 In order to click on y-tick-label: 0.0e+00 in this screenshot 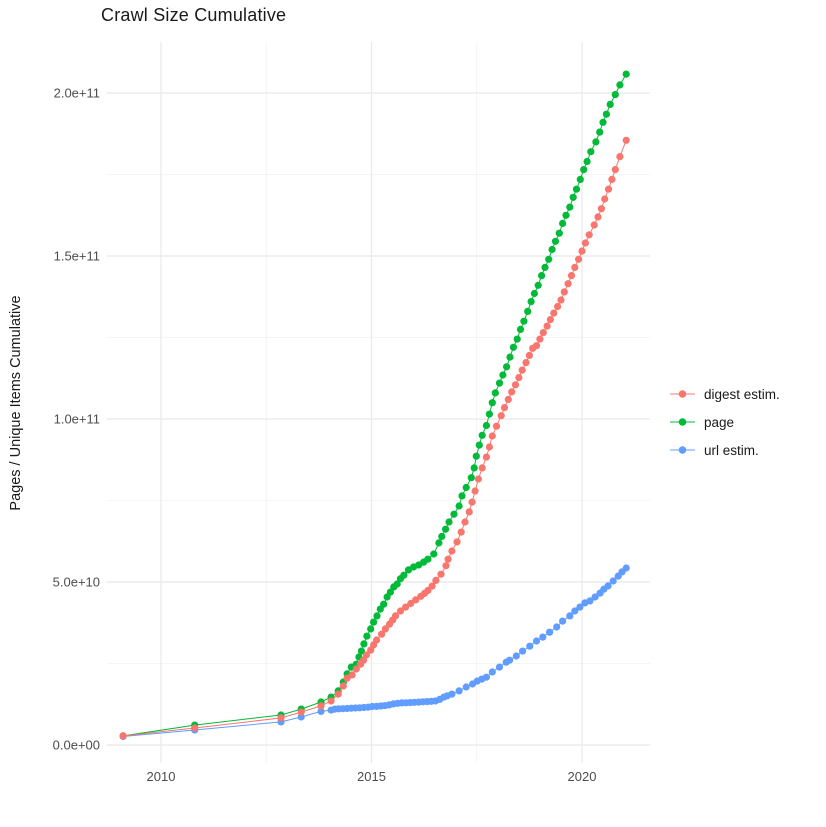, I will do `click(76, 745)`.